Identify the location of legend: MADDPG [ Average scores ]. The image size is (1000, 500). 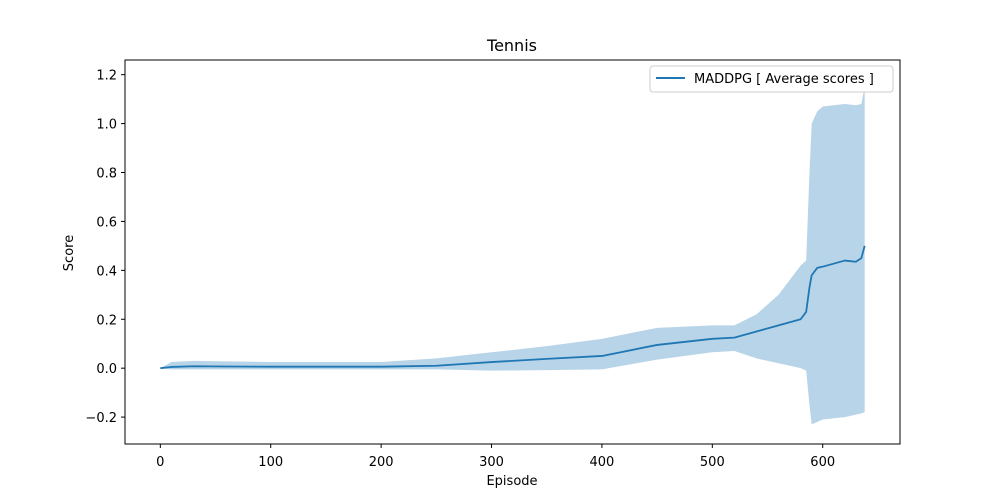
(771, 79).